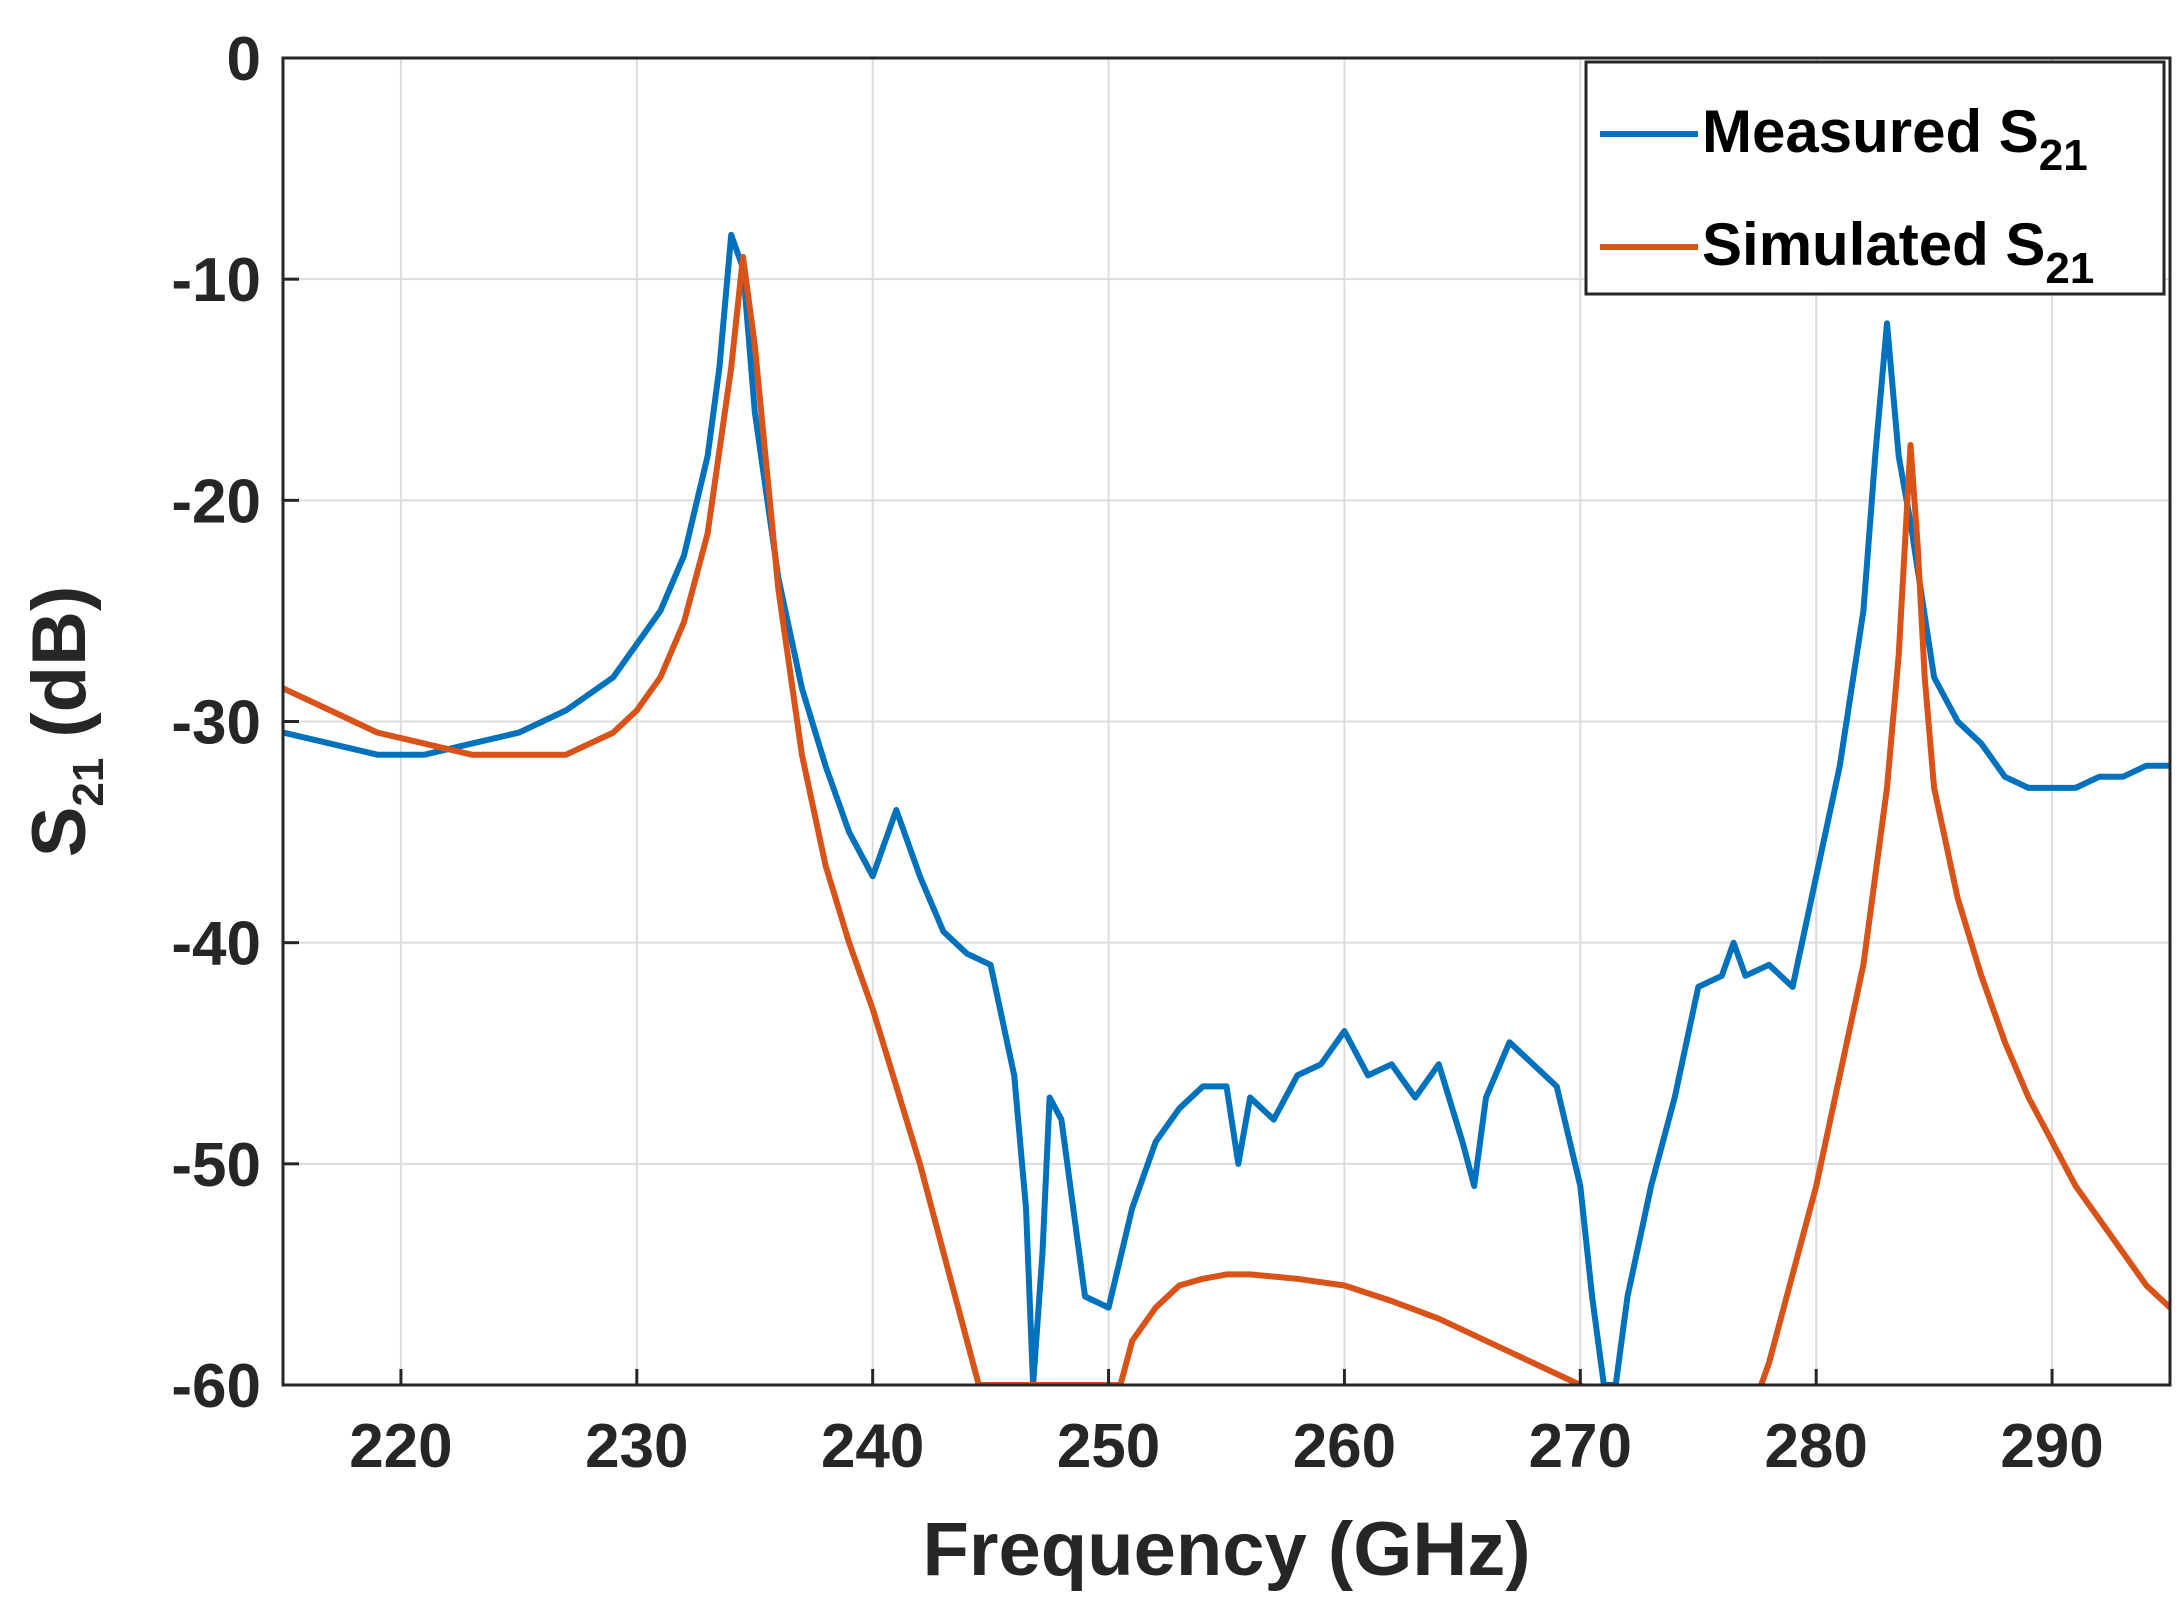  Describe the element at coordinates (636, 1446) in the screenshot. I see `x-tick-label: 230` at that location.